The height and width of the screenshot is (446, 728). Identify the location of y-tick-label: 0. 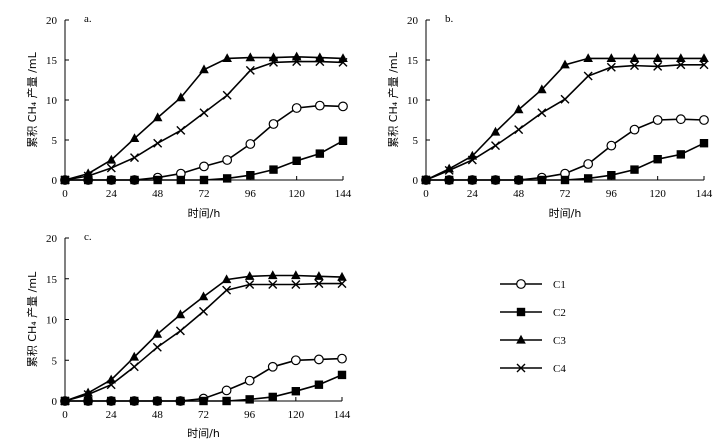
(55, 181).